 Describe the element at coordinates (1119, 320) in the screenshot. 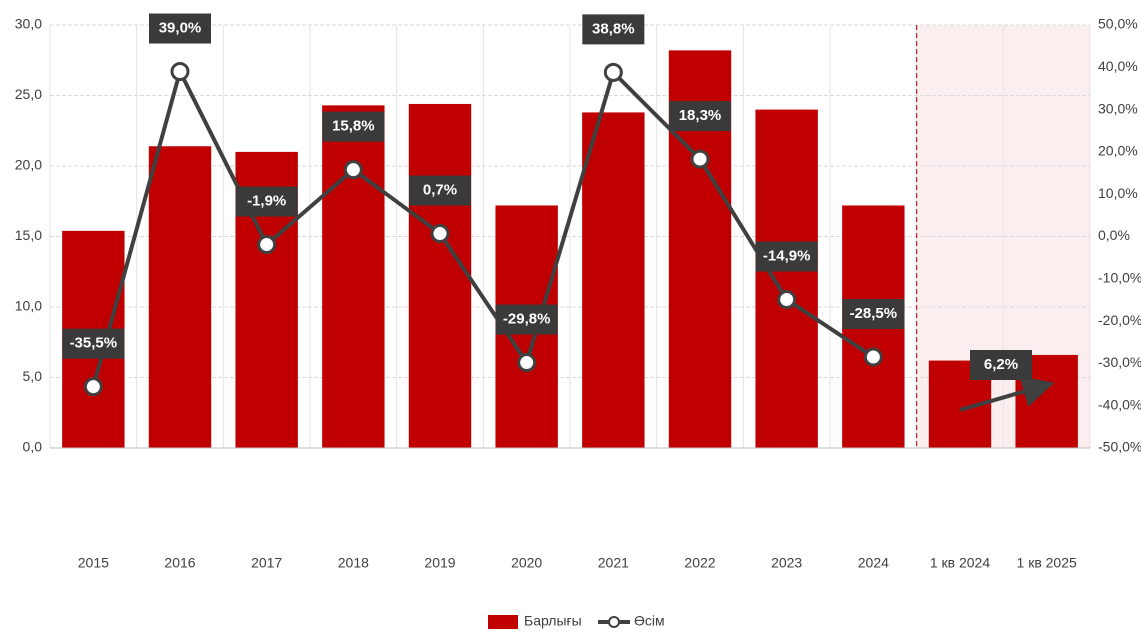

I see `y2-tick-label: -20,0%` at that location.